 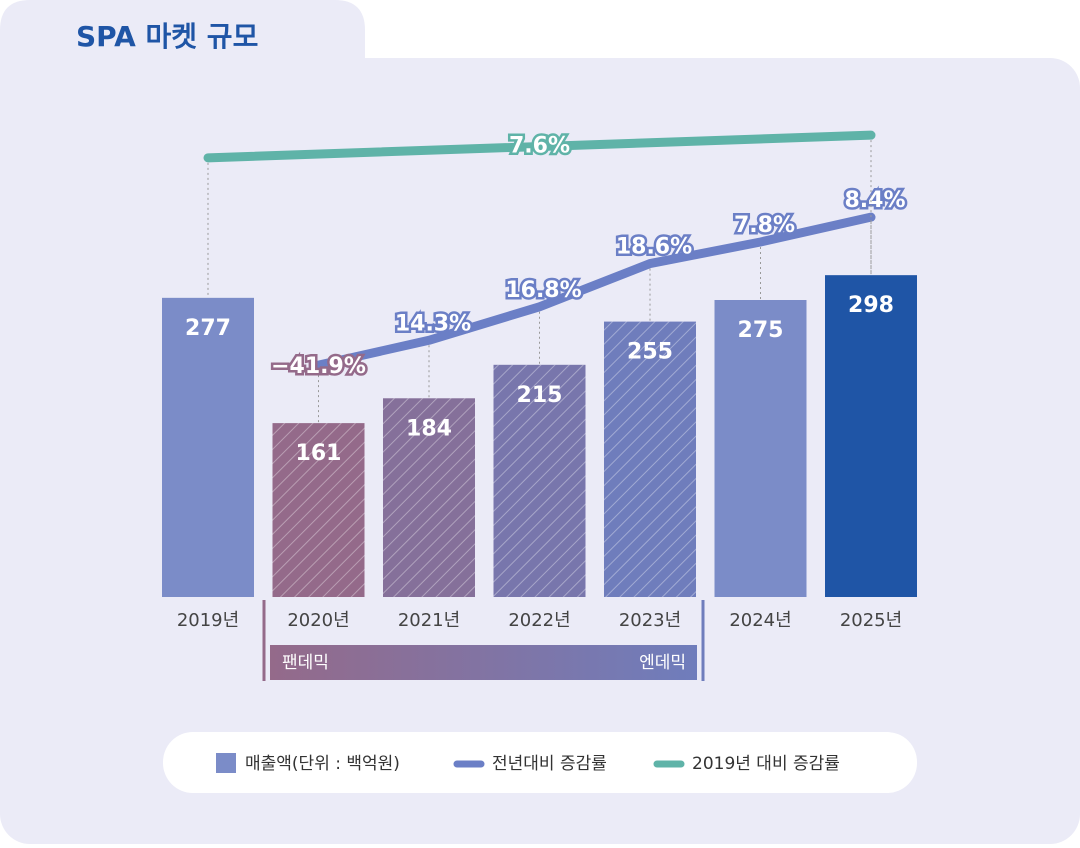 I want to click on yoy-label: 8.4%, so click(x=874, y=200).